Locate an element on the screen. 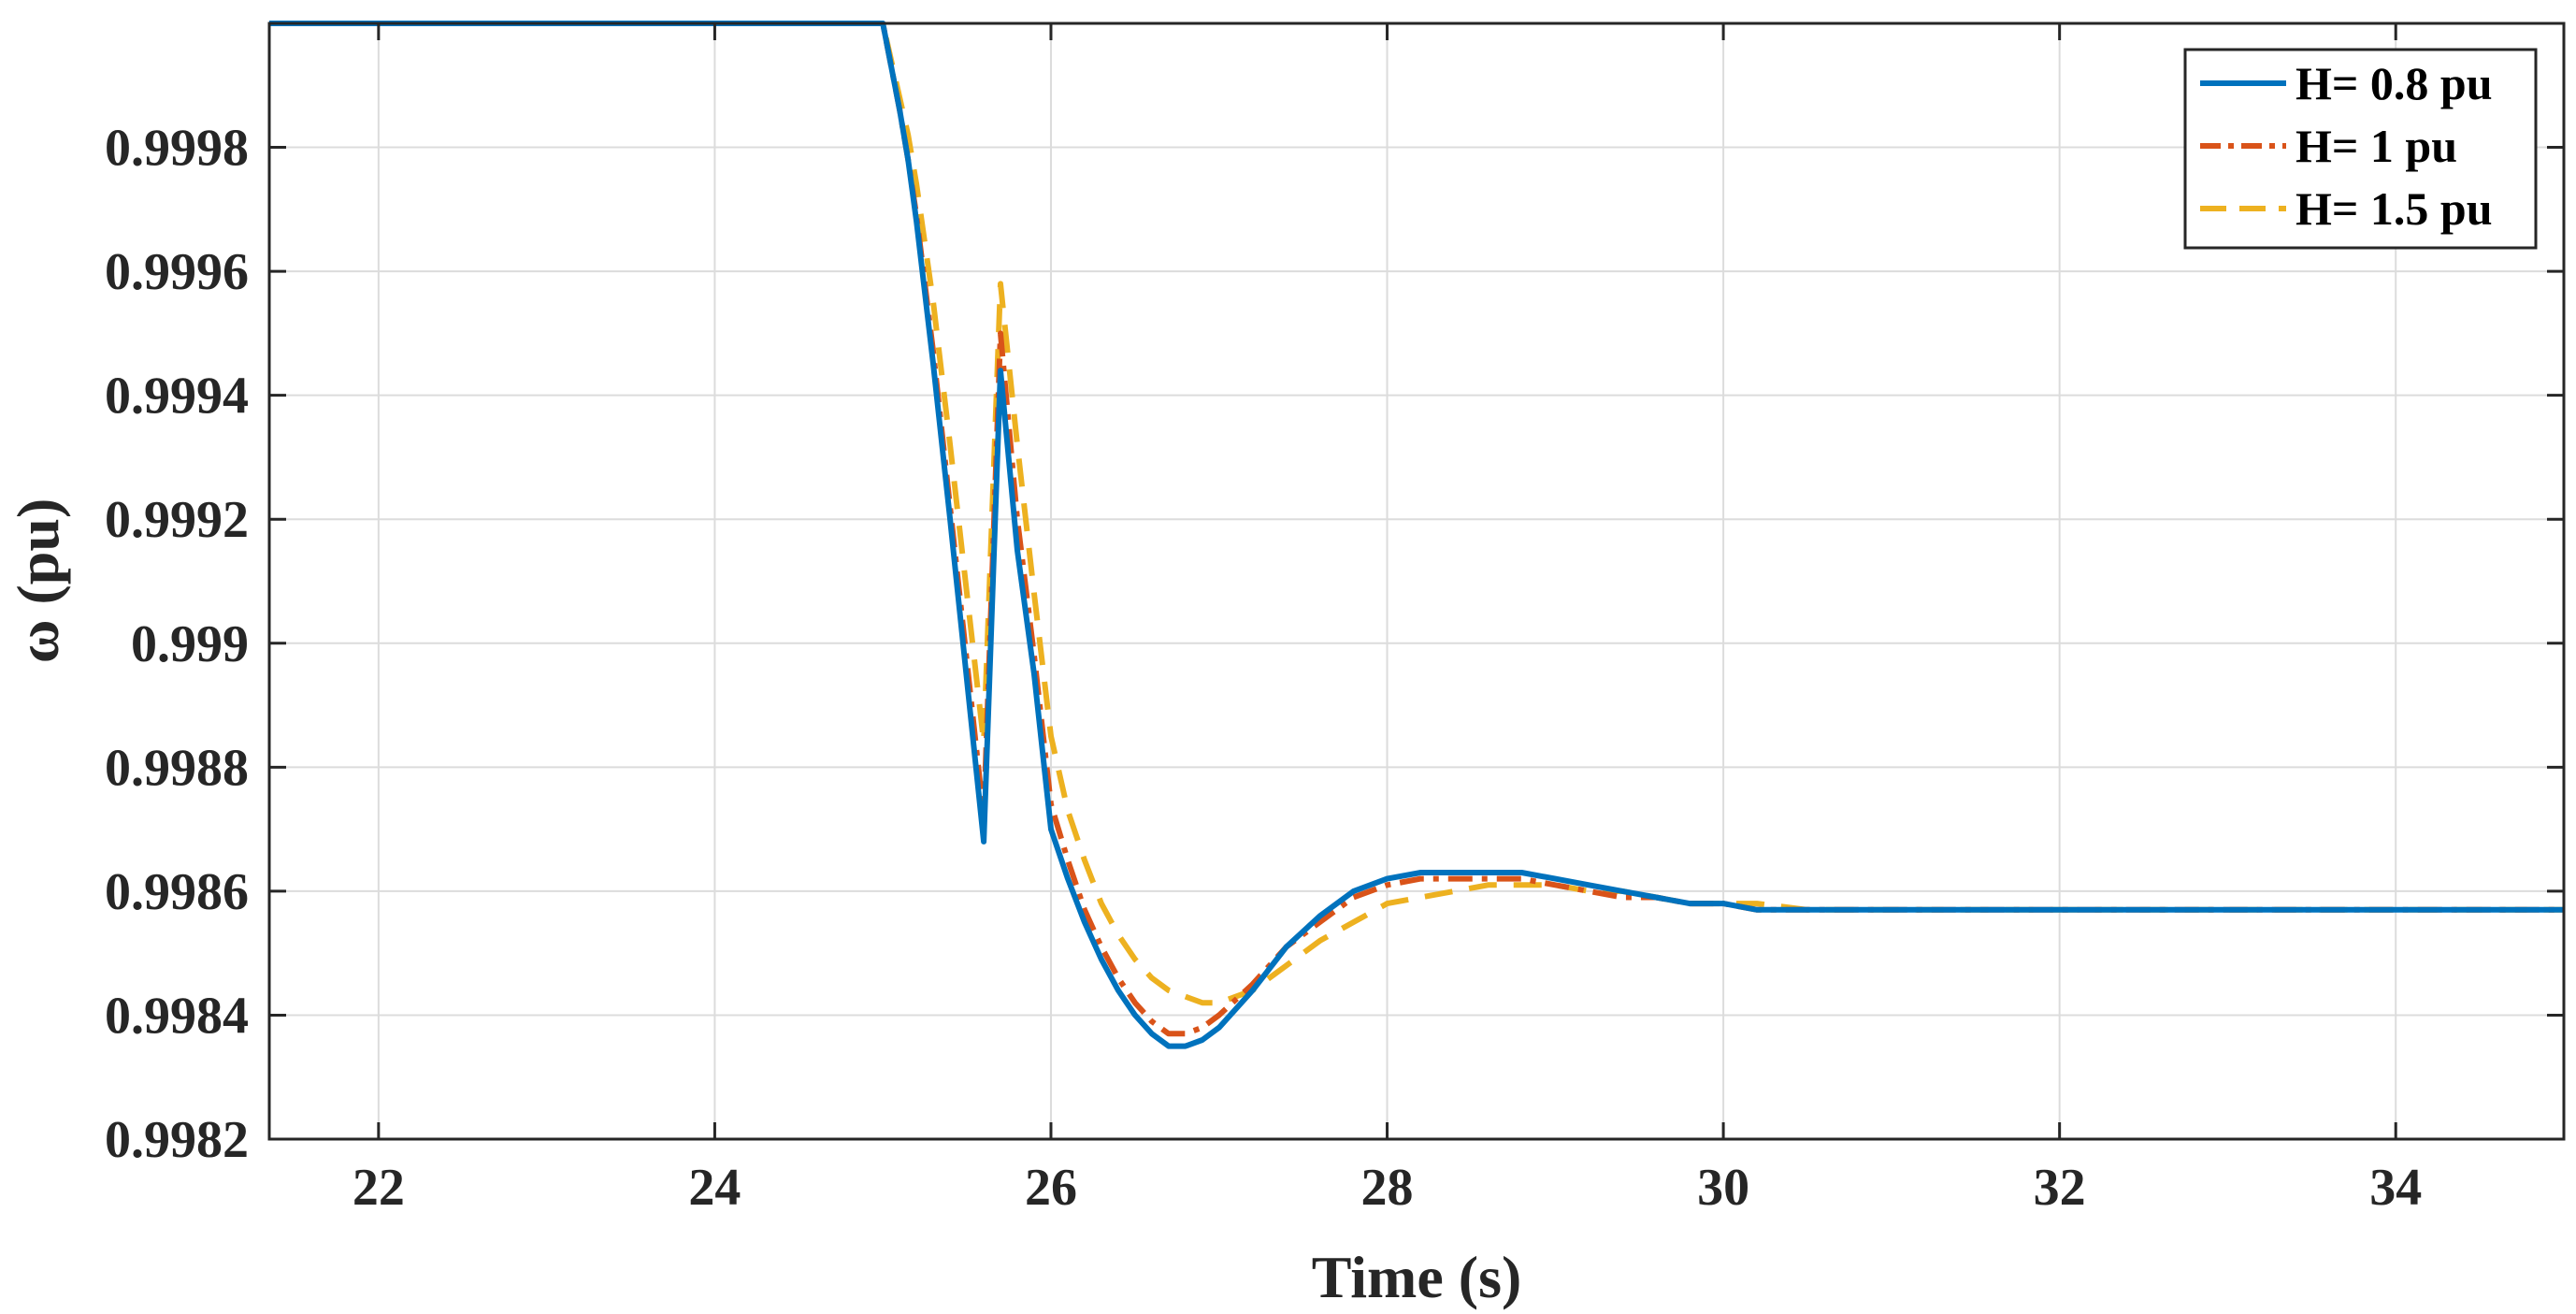 This screenshot has width=2576, height=1314. legend-label: H= 1 pu is located at coordinates (2376, 146).